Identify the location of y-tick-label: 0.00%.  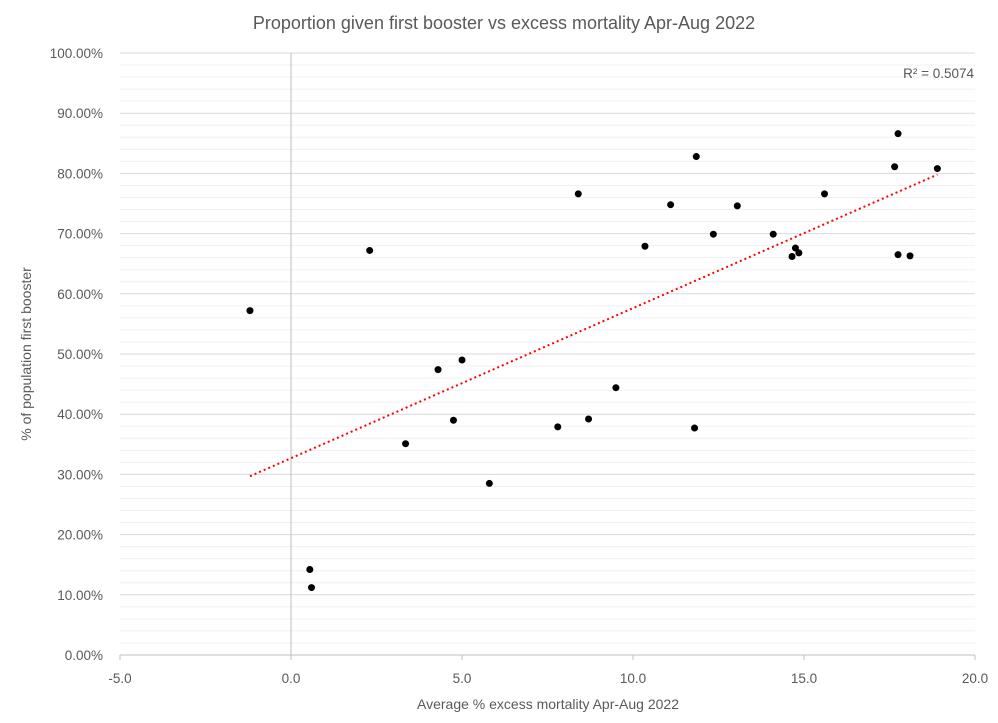
(84, 655).